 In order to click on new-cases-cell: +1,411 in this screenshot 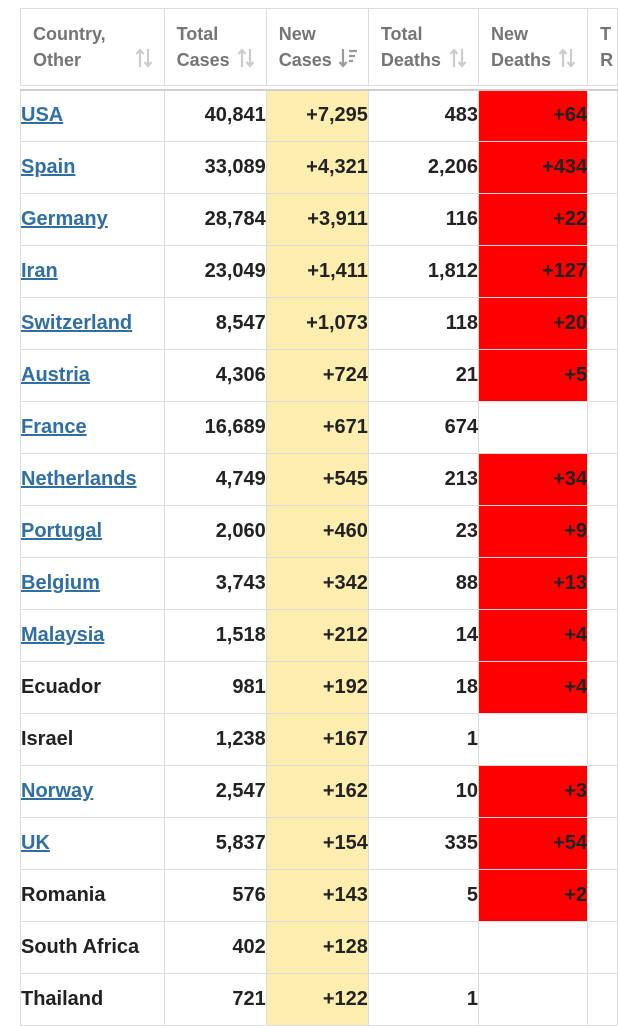, I will do `click(317, 271)`.